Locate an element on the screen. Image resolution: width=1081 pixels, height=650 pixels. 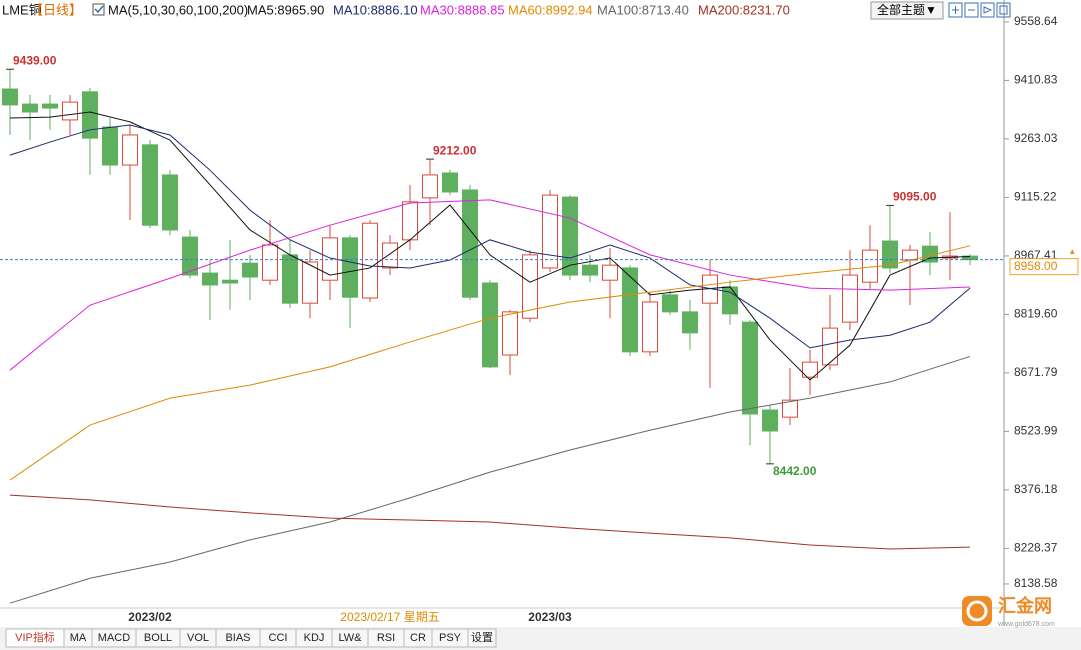
logo-text: 汇金网 is located at coordinates (1025, 605).